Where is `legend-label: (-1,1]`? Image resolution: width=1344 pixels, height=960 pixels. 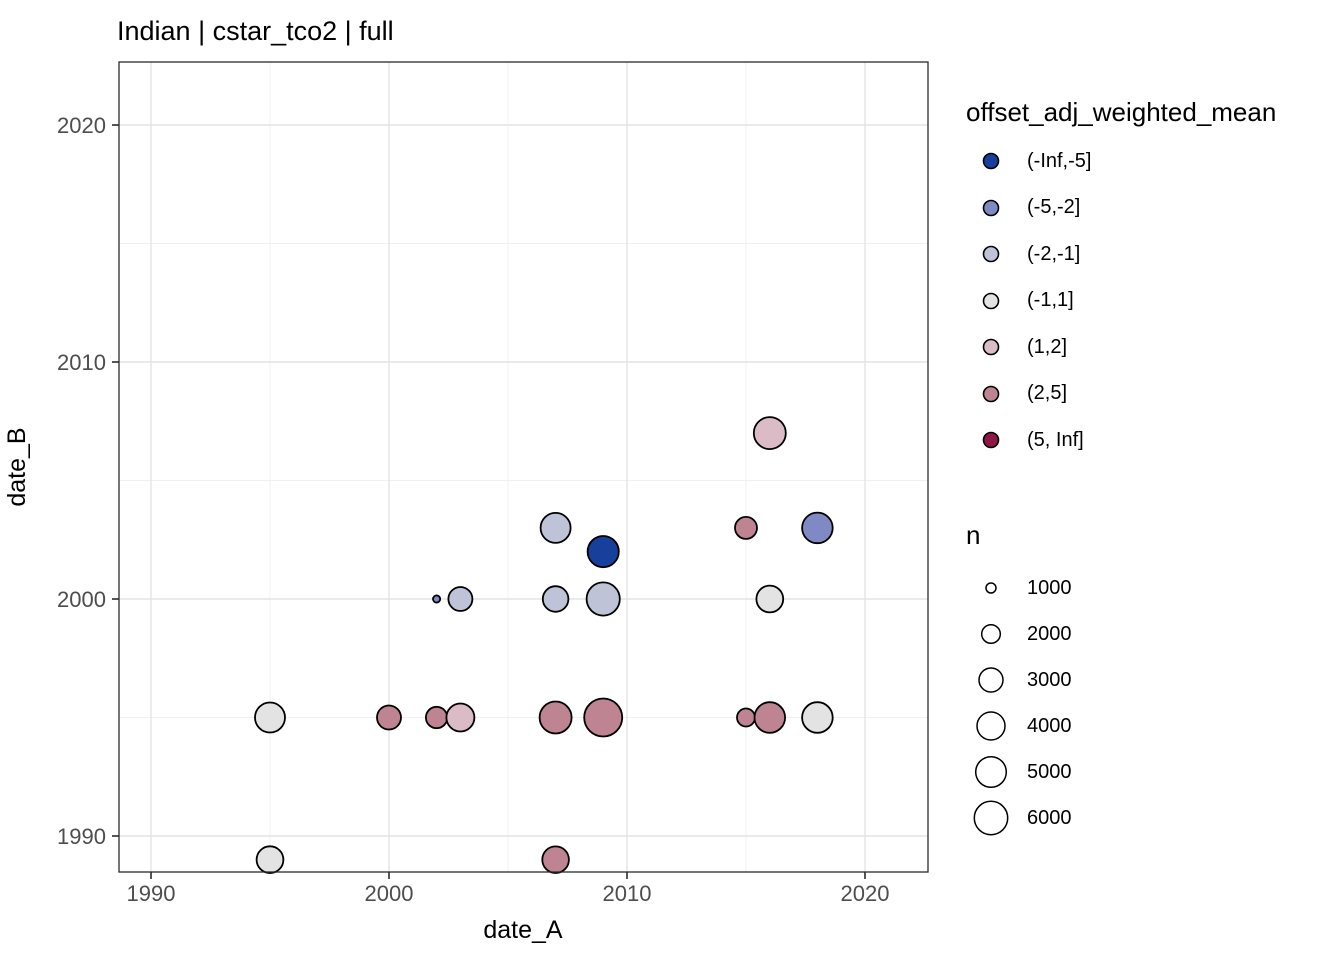
legend-label: (-1,1] is located at coordinates (1050, 300).